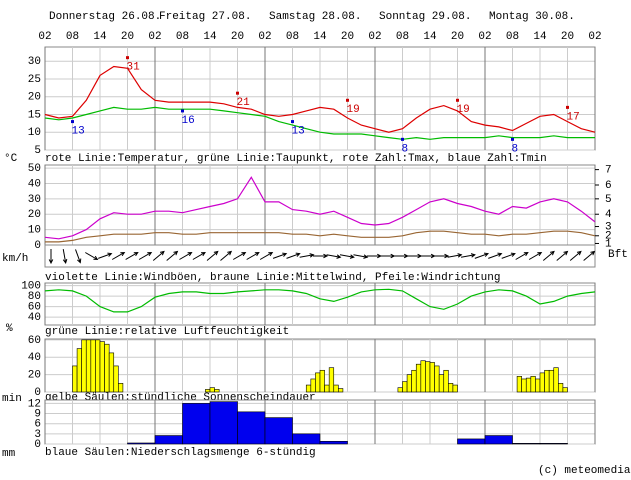 The height and width of the screenshot is (480, 631). Describe the element at coordinates (34, 200) in the screenshot. I see `y-tick-label: 30` at that location.